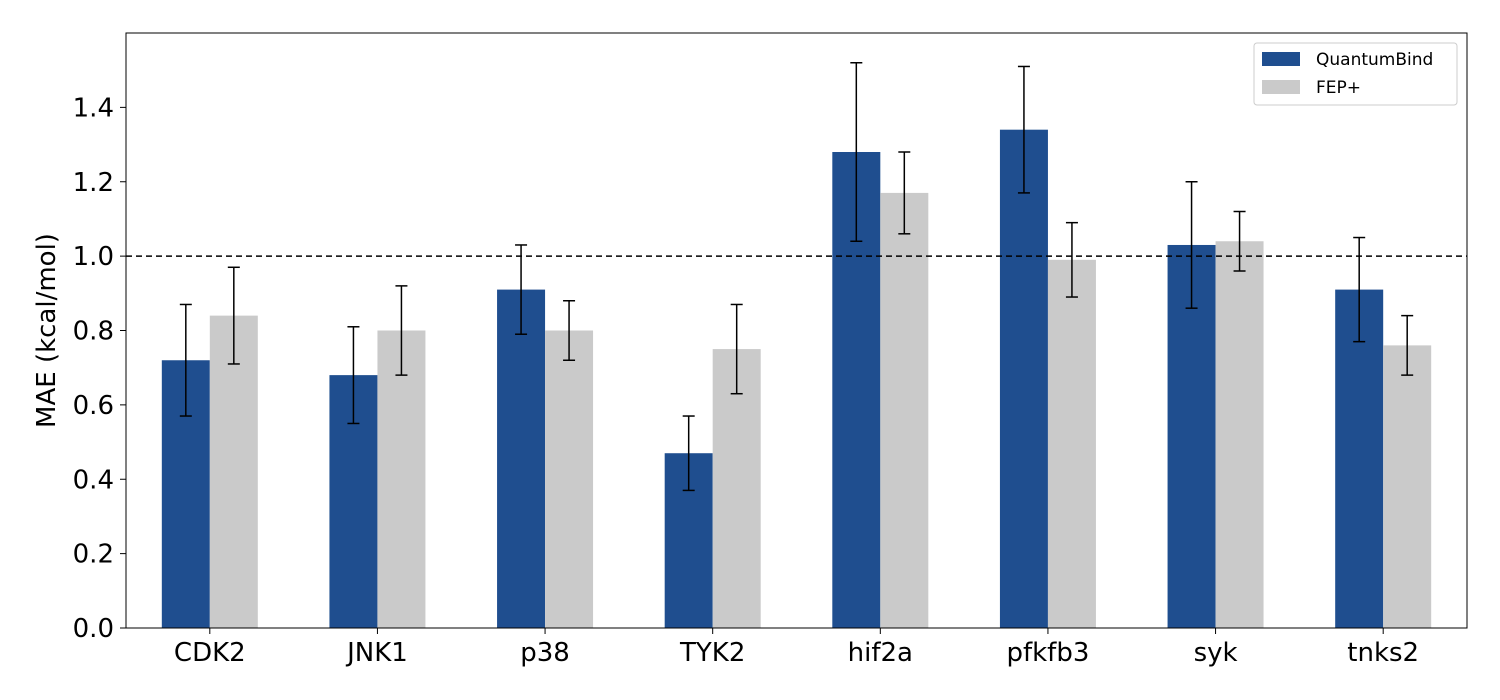  What do you see at coordinates (210, 653) in the screenshot?
I see `x-tick-label-cdk2: CDK2` at bounding box center [210, 653].